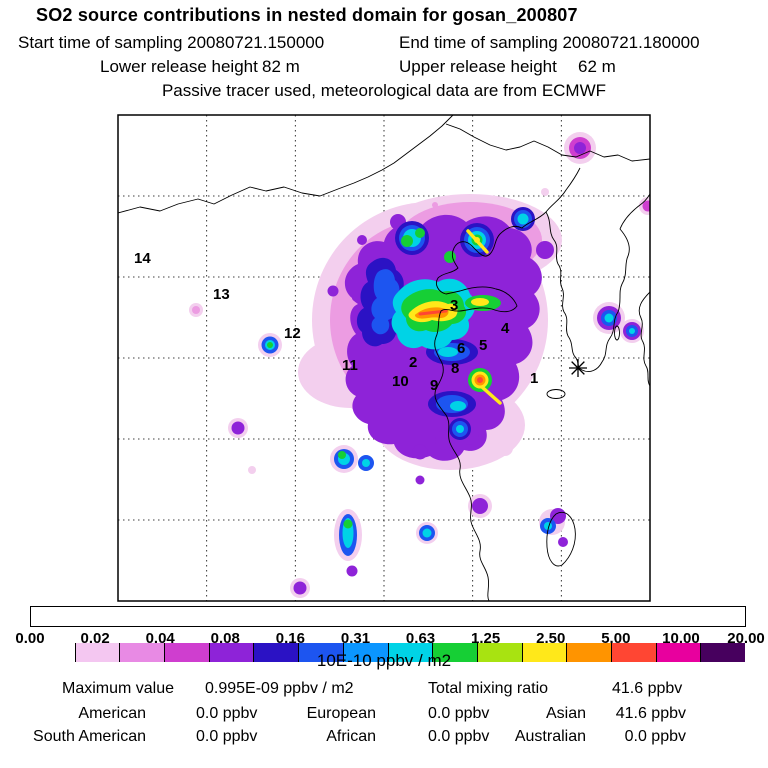 This screenshot has height=768, width=768. What do you see at coordinates (171, 42) in the screenshot?
I see `start-time-text: Start time of sampling 20080721.150000` at bounding box center [171, 42].